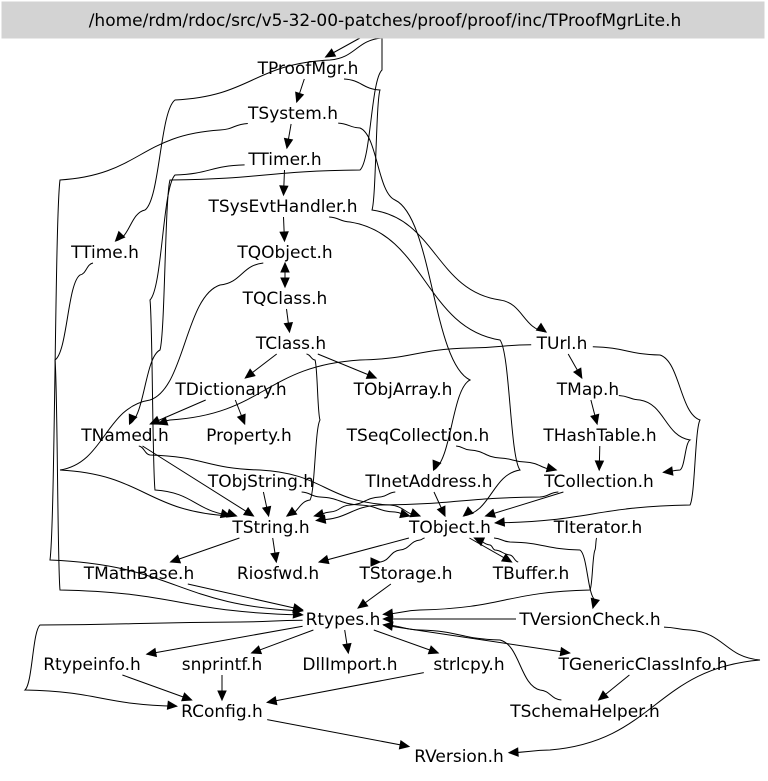 This screenshot has width=768, height=781. I want to click on node-tsysevt: TSysEvtHandler.h, so click(282, 207).